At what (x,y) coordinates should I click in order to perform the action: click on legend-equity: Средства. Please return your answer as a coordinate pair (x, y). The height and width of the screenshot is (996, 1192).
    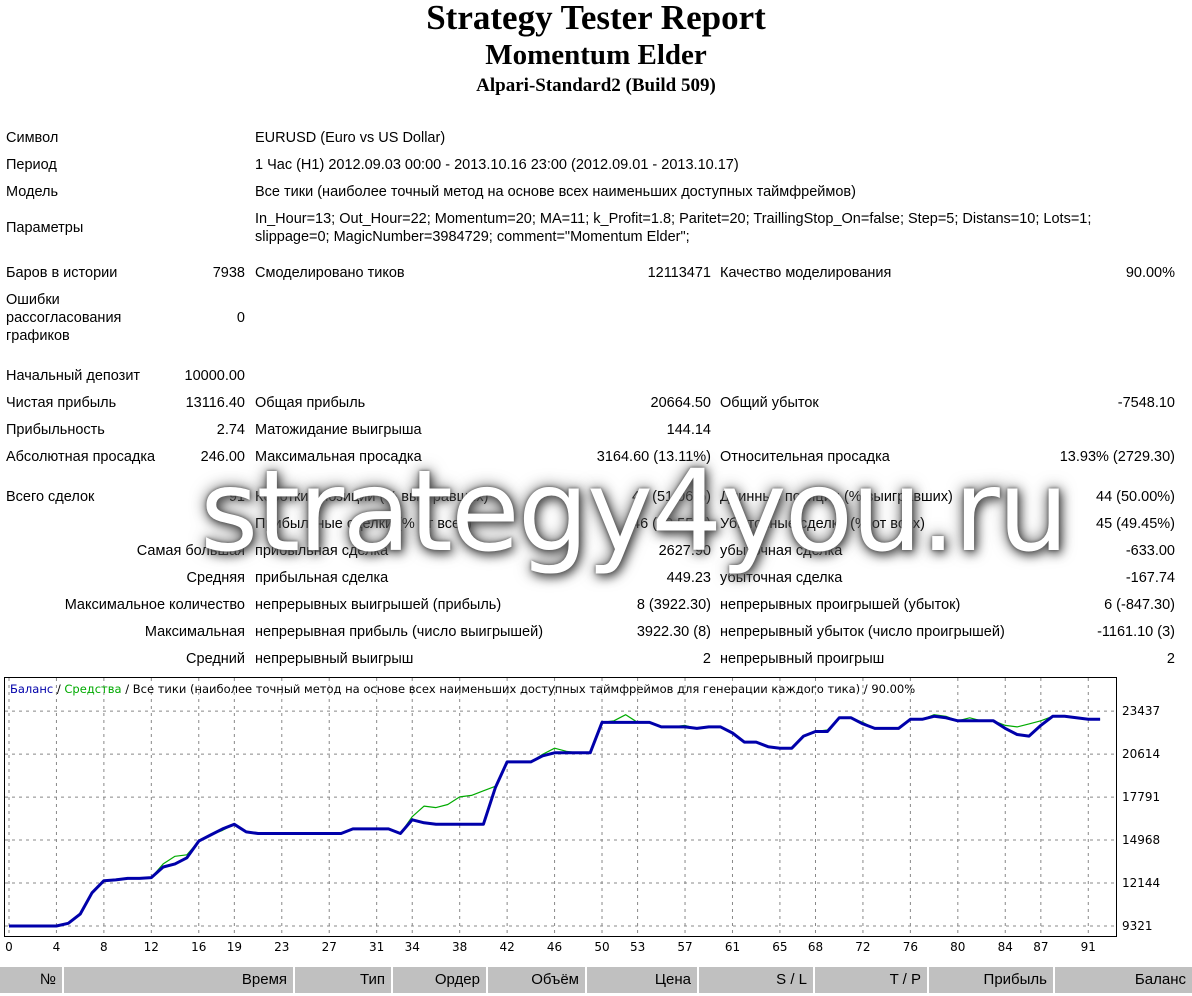
    Looking at the image, I should click on (93, 689).